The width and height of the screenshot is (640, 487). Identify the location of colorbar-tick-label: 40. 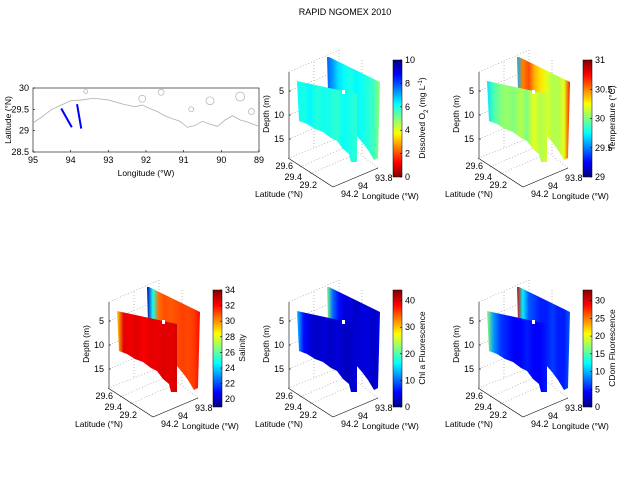
(410, 301).